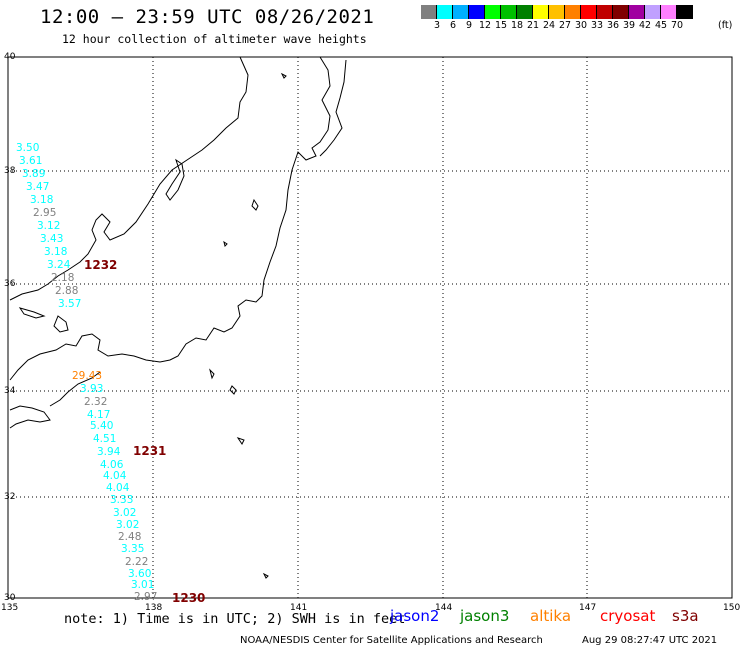 This screenshot has height=650, width=740. What do you see at coordinates (59, 265) in the screenshot?
I see `swh-label: 3.24` at bounding box center [59, 265].